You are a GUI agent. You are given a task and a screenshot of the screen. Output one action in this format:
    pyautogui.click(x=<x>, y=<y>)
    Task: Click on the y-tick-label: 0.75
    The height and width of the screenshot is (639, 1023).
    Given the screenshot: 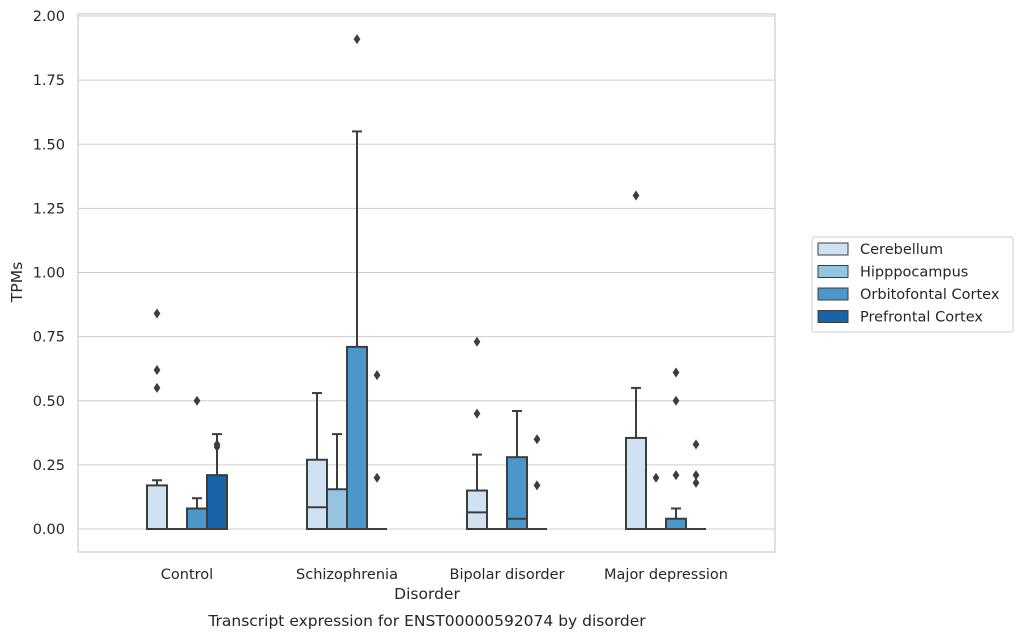 What is the action you would take?
    pyautogui.click(x=49, y=338)
    